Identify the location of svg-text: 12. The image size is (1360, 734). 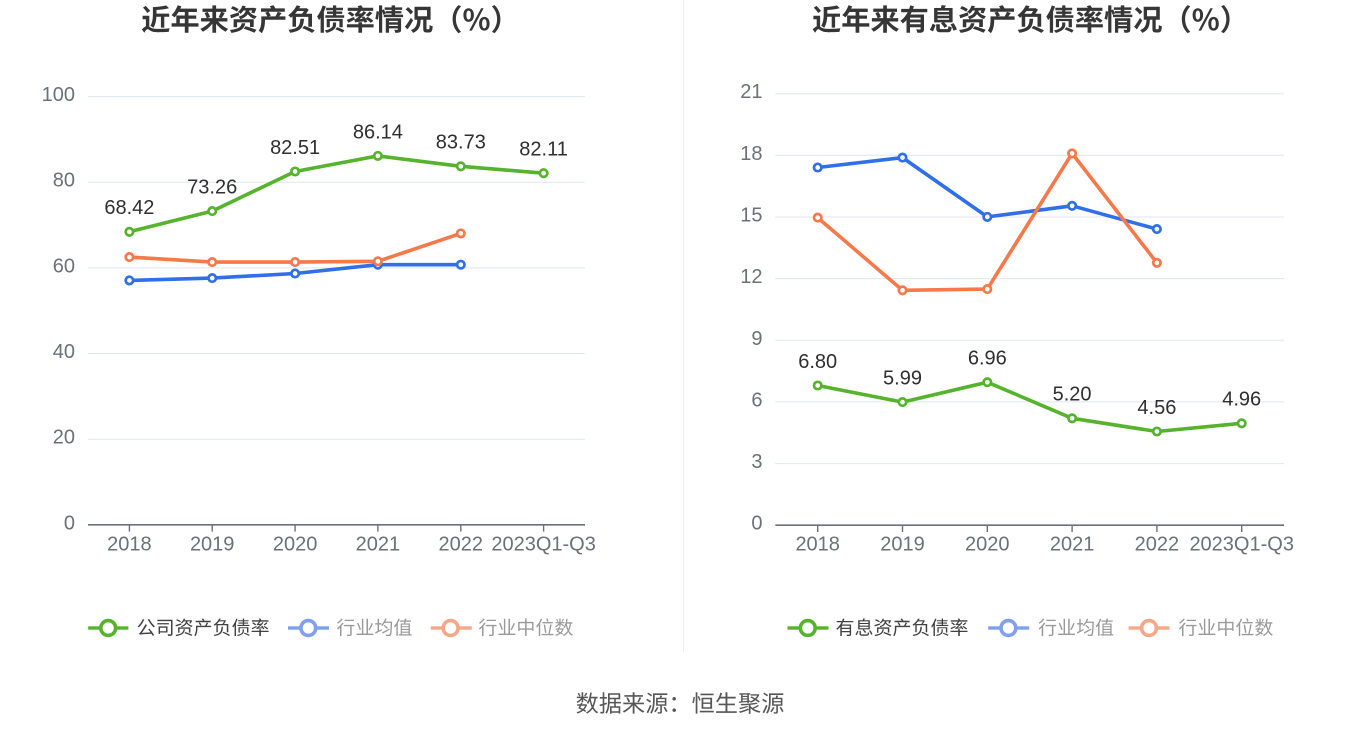
(751, 277).